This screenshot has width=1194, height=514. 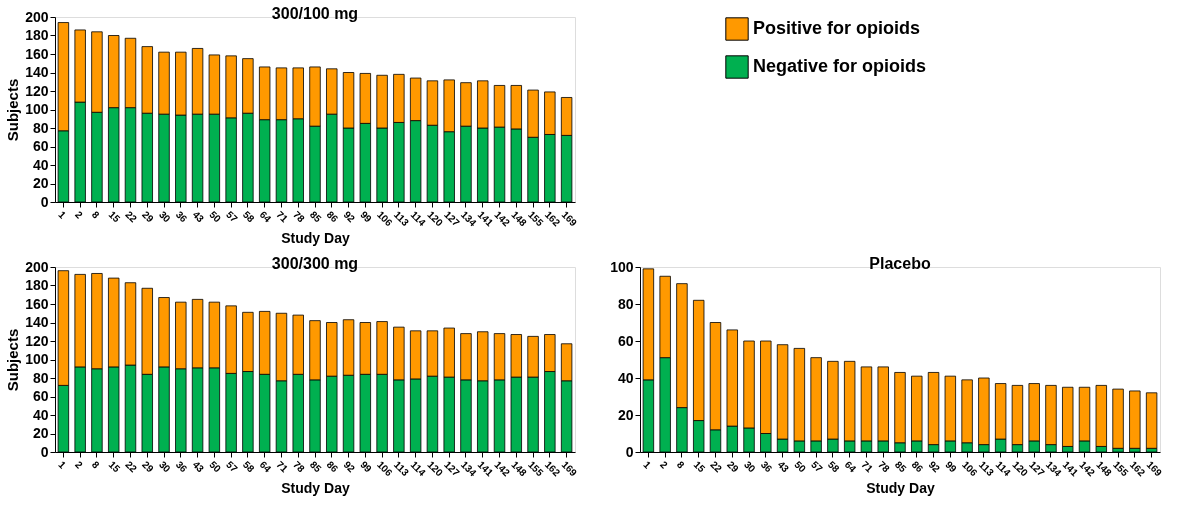 I want to click on chart-title: 300/100 mg, so click(x=315, y=13).